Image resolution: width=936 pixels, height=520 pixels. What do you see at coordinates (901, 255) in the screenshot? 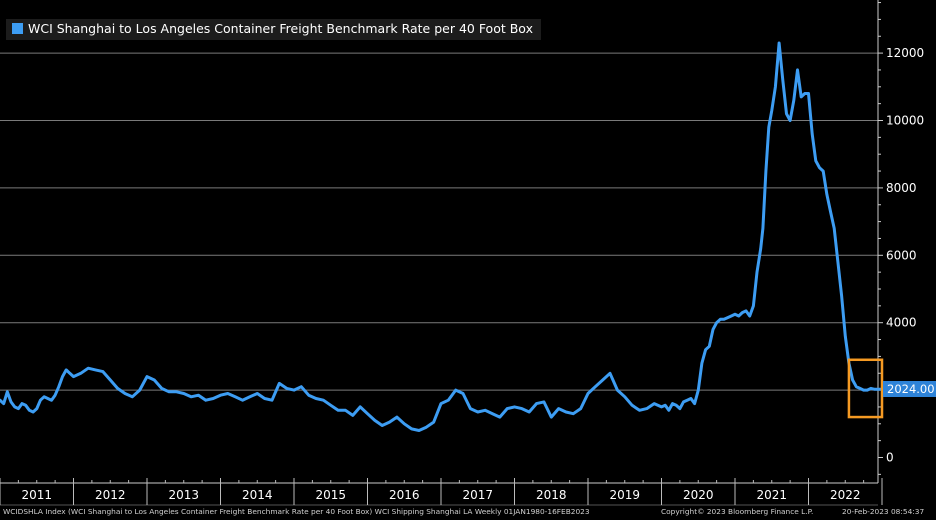
I see `y-tick-label: 6000` at bounding box center [901, 255].